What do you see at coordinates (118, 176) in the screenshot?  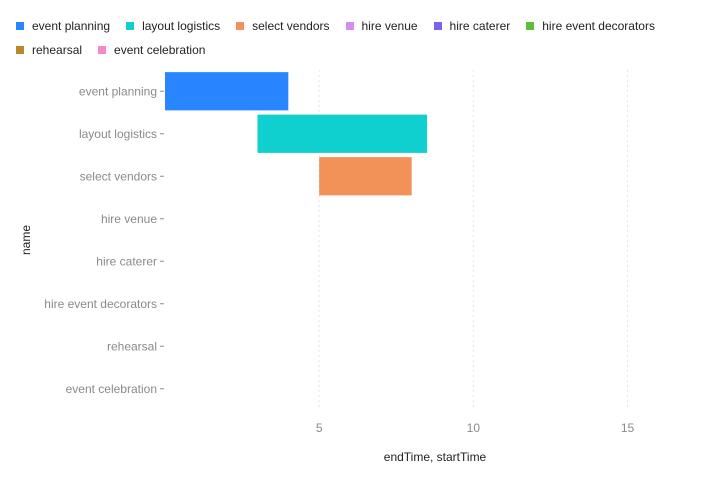 I see `y-tick-label: select vendors` at bounding box center [118, 176].